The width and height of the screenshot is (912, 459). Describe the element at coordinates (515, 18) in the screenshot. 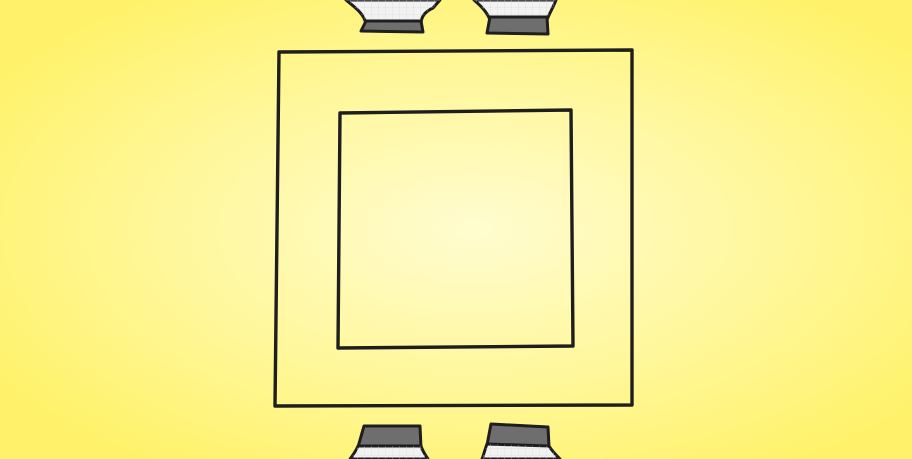

I see `cup-piece-top-right` at that location.